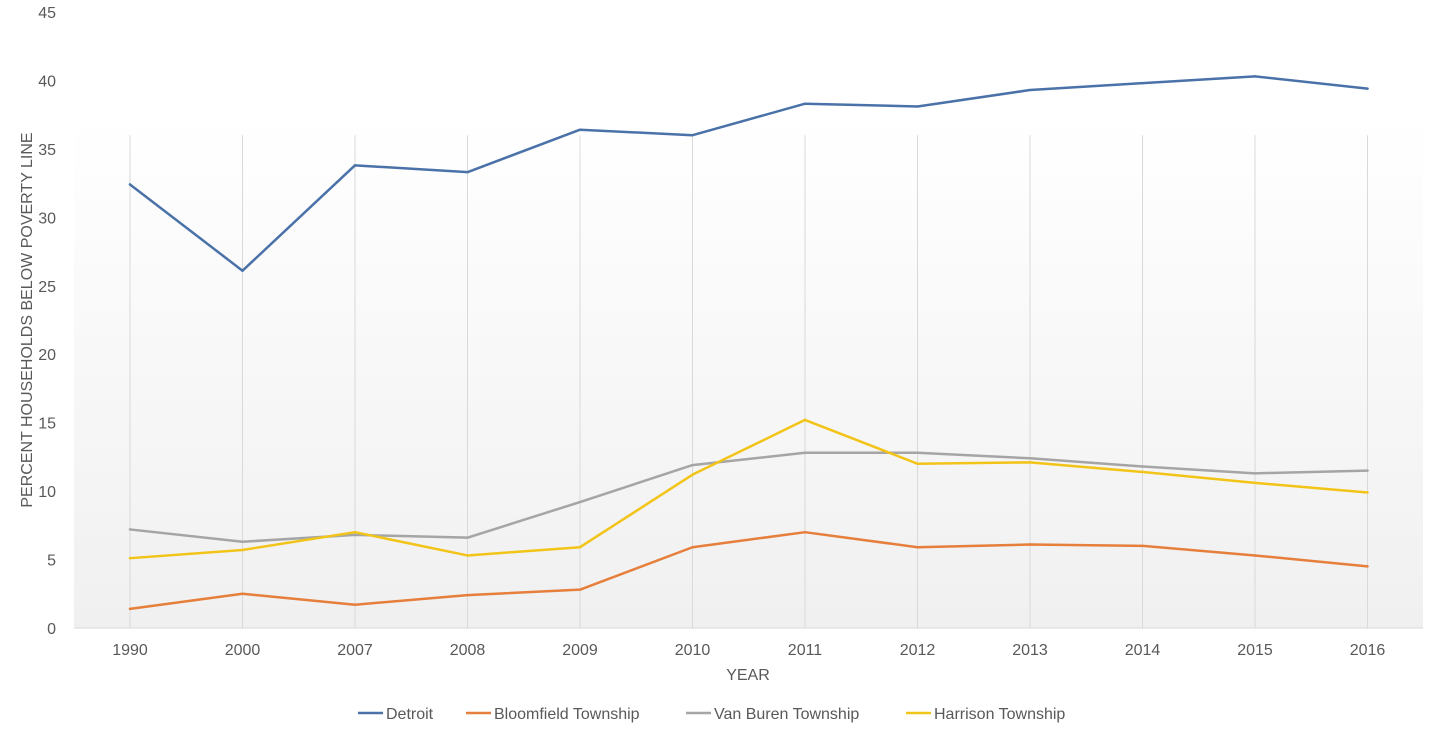 The width and height of the screenshot is (1430, 731). I want to click on legend-item-bloomfield-township: Bloomfield Township, so click(553, 714).